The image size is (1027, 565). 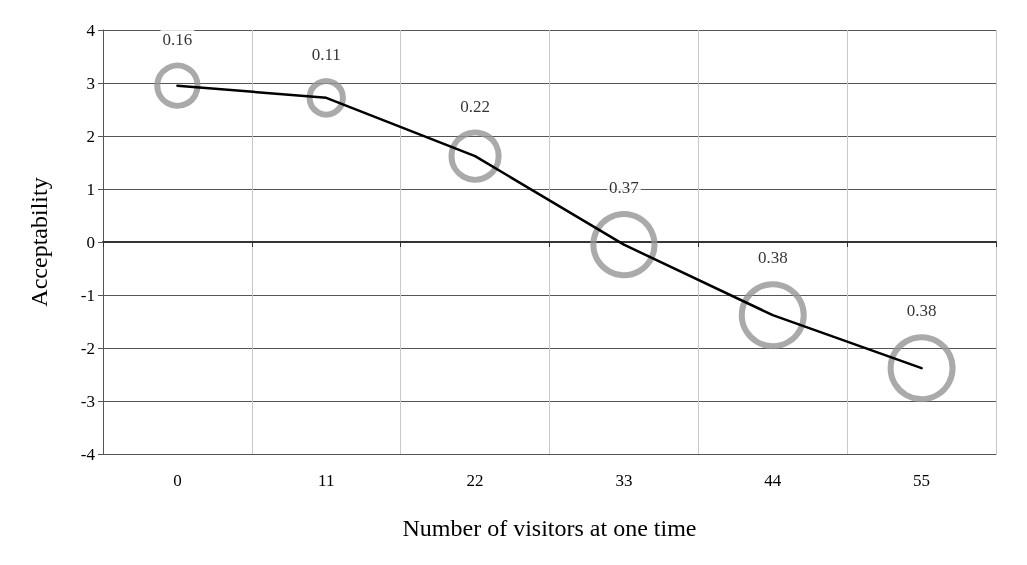 What do you see at coordinates (177, 480) in the screenshot?
I see `x-tick-label: 0` at bounding box center [177, 480].